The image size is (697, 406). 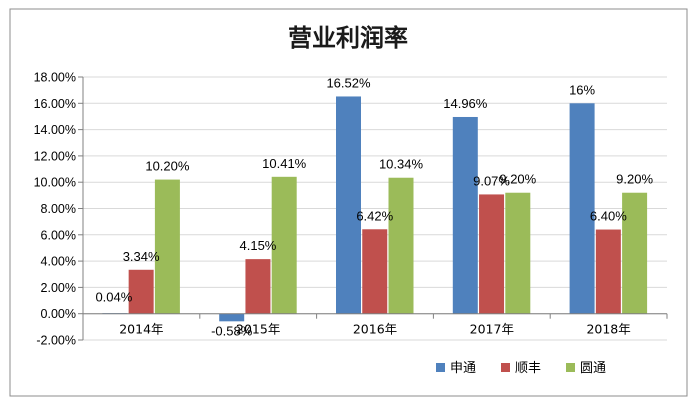 What do you see at coordinates (518, 253) in the screenshot?
I see `bar-圆通-2017年` at bounding box center [518, 253].